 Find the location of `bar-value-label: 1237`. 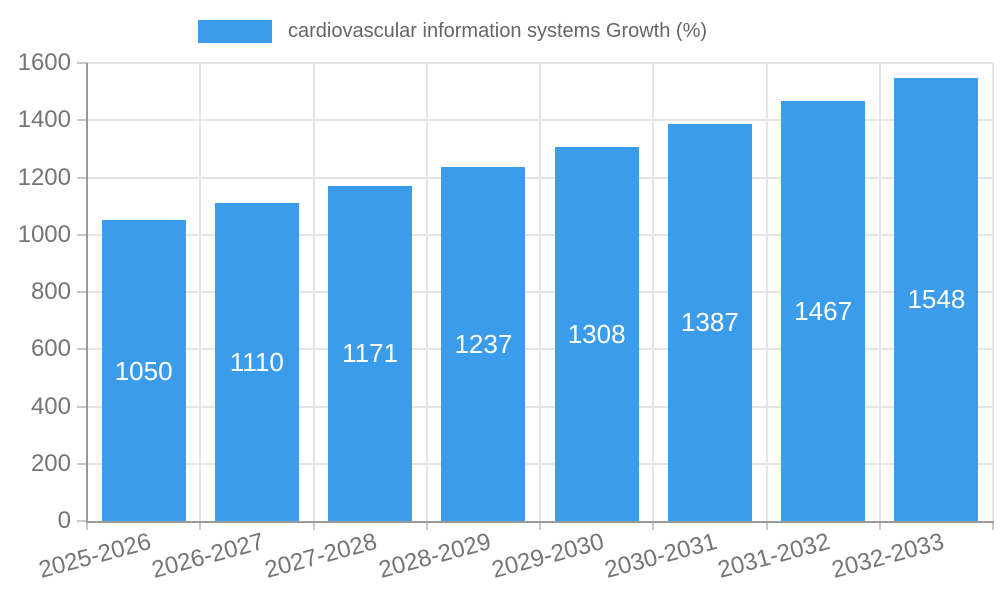

bar-value-label: 1237 is located at coordinates (483, 343).